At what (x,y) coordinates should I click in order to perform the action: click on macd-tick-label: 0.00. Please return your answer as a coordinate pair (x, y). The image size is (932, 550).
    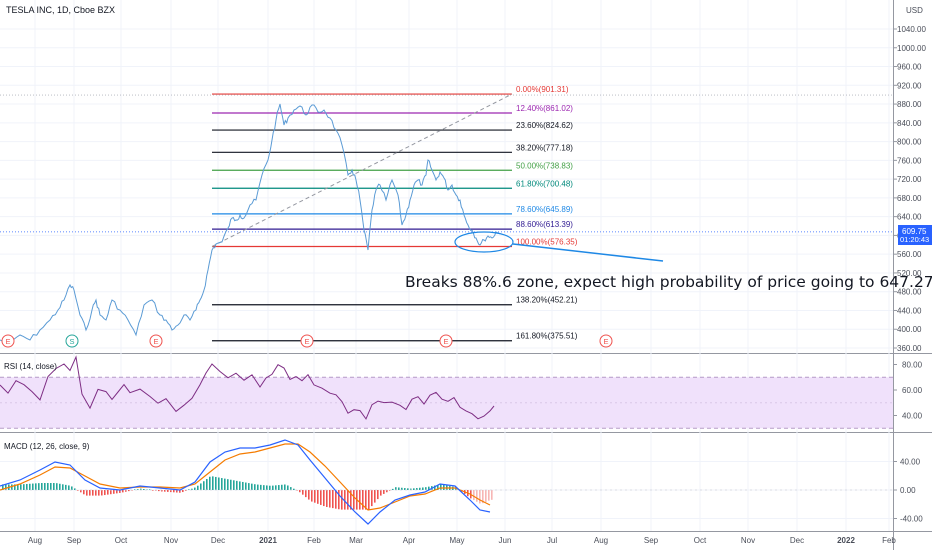
    Looking at the image, I should click on (908, 490).